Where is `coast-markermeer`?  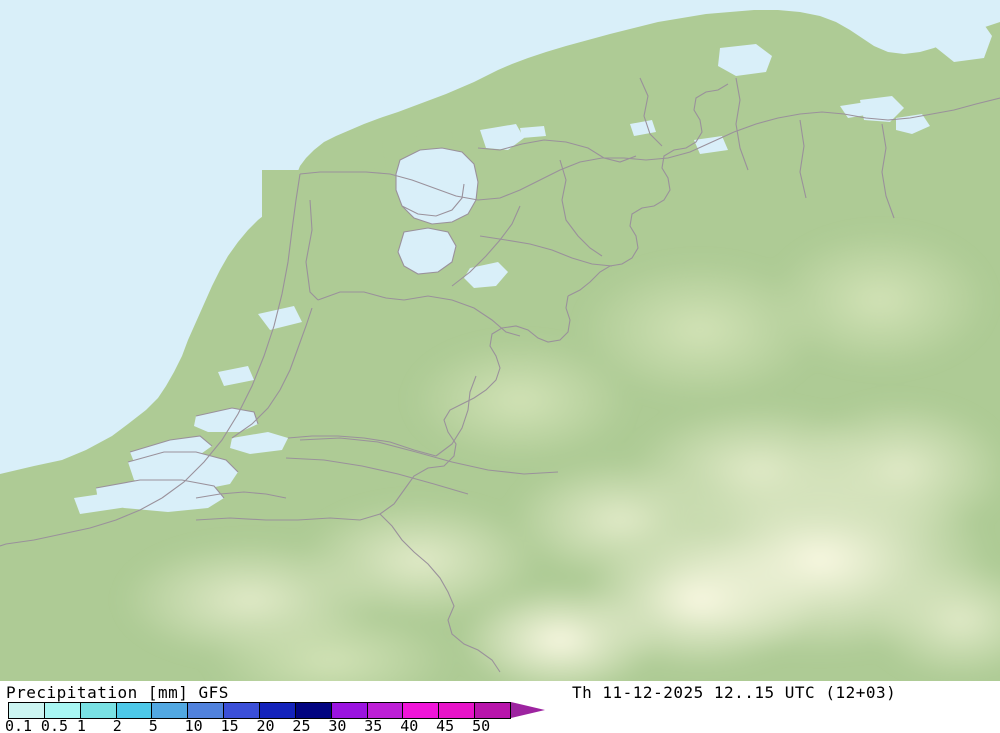 coast-markermeer is located at coordinates (427, 251).